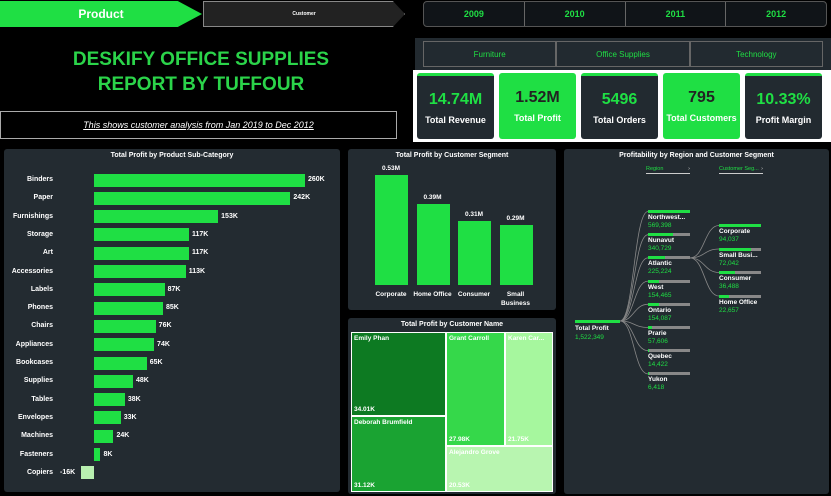 Image resolution: width=831 pixels, height=496 pixels. What do you see at coordinates (398, 374) in the screenshot?
I see `treemap-tile: Emily Phan 34.01K` at bounding box center [398, 374].